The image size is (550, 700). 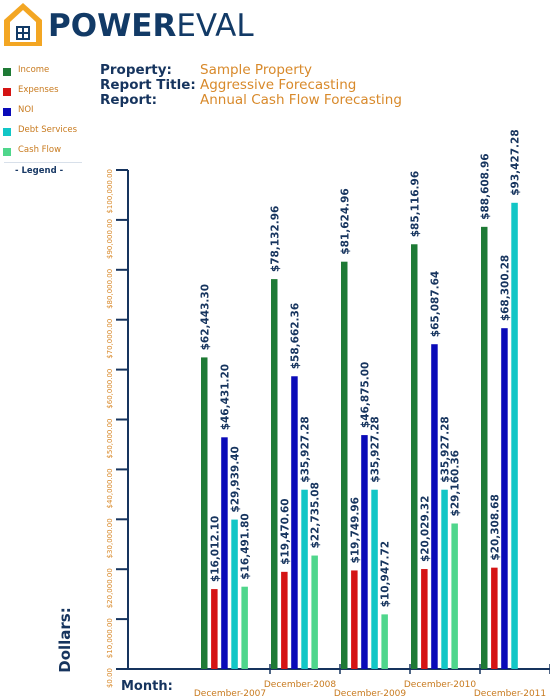 What do you see at coordinates (370, 694) in the screenshot?
I see `x-tick-label: December-2009` at bounding box center [370, 694].